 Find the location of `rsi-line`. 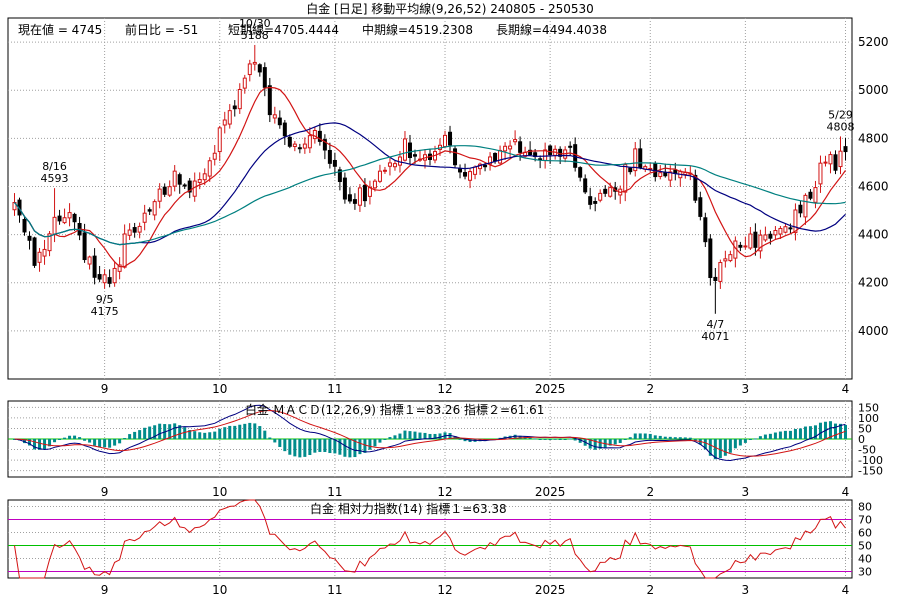

rsi-line is located at coordinates (430, 539).